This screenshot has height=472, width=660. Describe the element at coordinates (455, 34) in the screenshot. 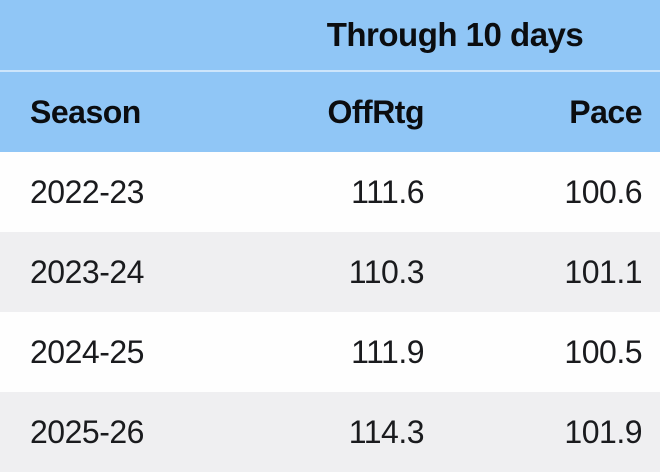

I see `banner-title: Through 10 days` at that location.